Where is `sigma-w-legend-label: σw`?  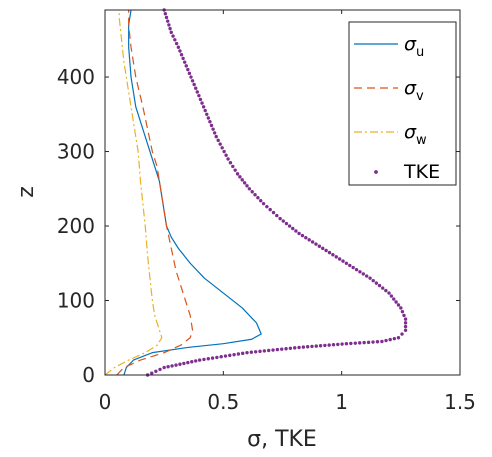
sigma-w-legend-label: σw is located at coordinates (415, 134).